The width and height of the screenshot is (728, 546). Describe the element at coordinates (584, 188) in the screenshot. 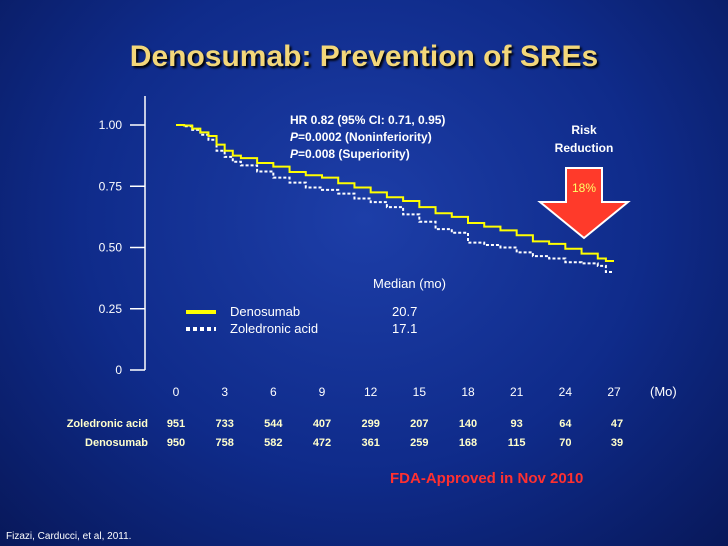

I see `risk-reduction-value: 18%` at that location.